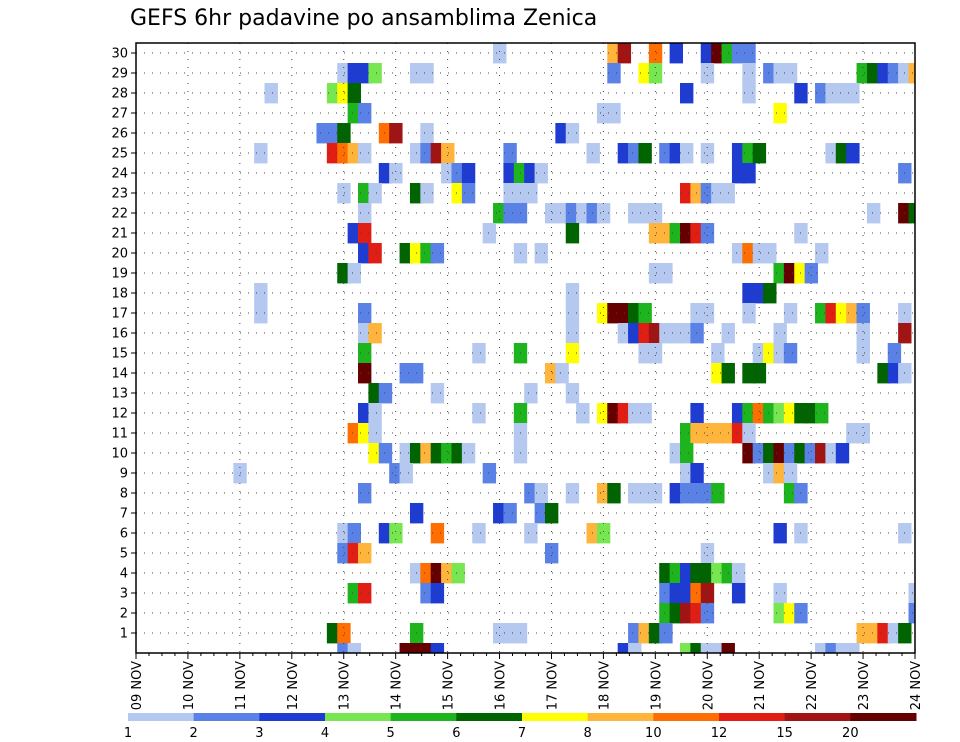  Describe the element at coordinates (119, 214) in the screenshot. I see `y-tick-label: 22` at that location.